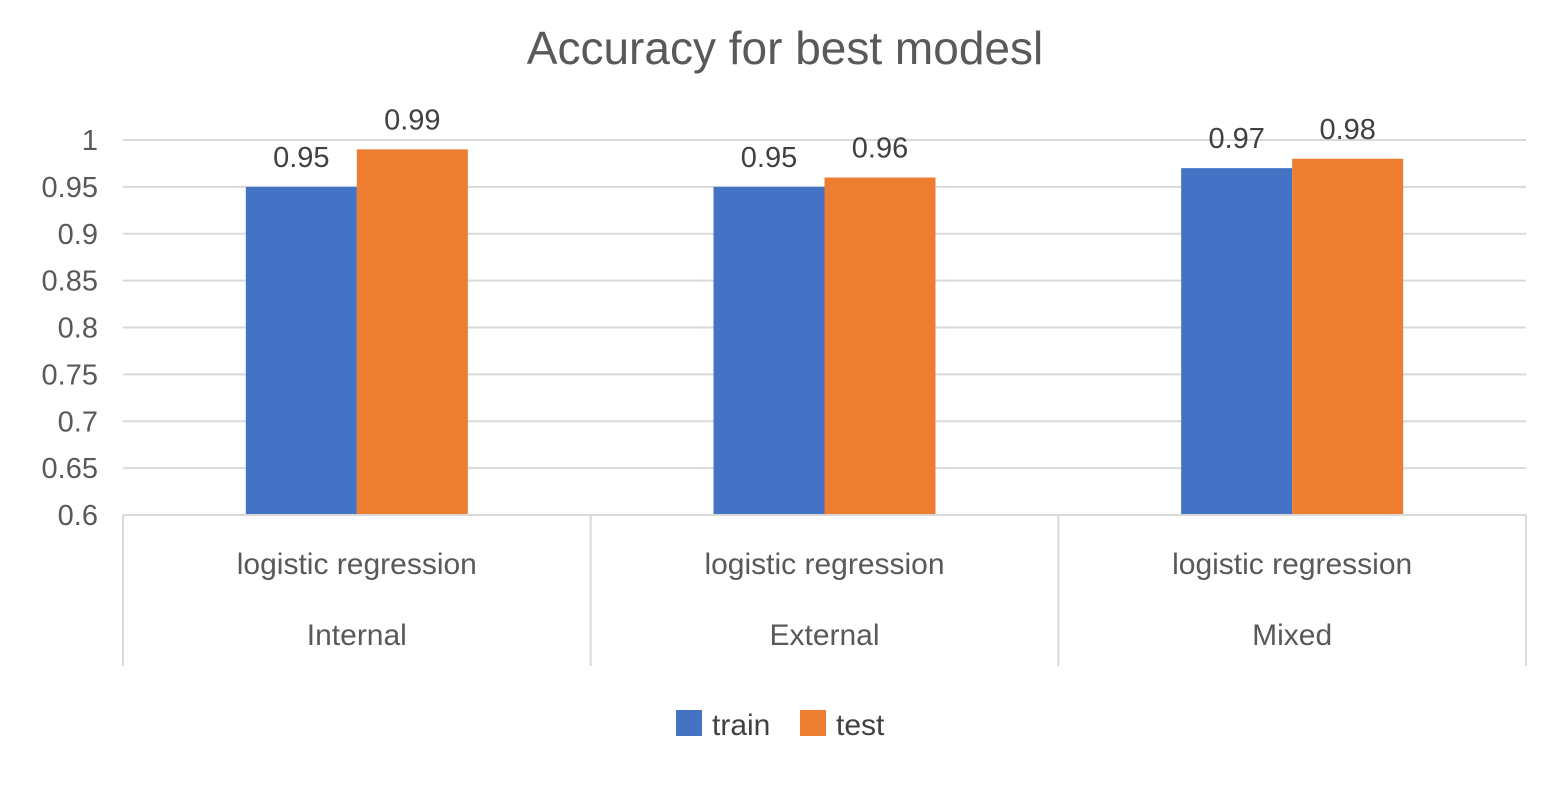  Describe the element at coordinates (70, 188) in the screenshot. I see `y-tick-label: 0.95` at that location.